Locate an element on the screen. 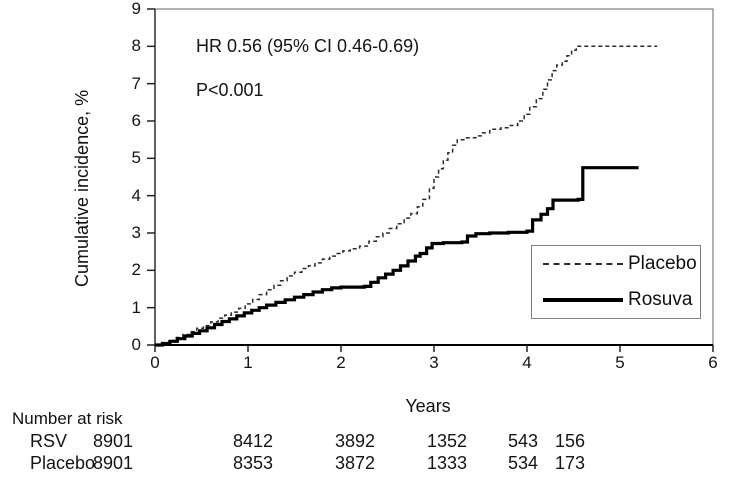 The width and height of the screenshot is (730, 486). risk-value: 3872 is located at coordinates (355, 463).